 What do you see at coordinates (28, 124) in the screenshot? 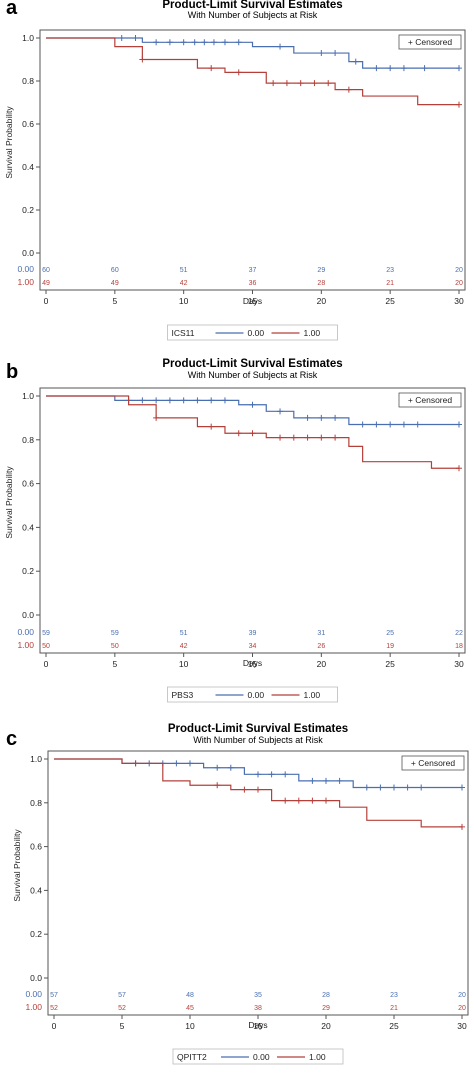
I see `y-tick-label: 0.6` at bounding box center [28, 124].